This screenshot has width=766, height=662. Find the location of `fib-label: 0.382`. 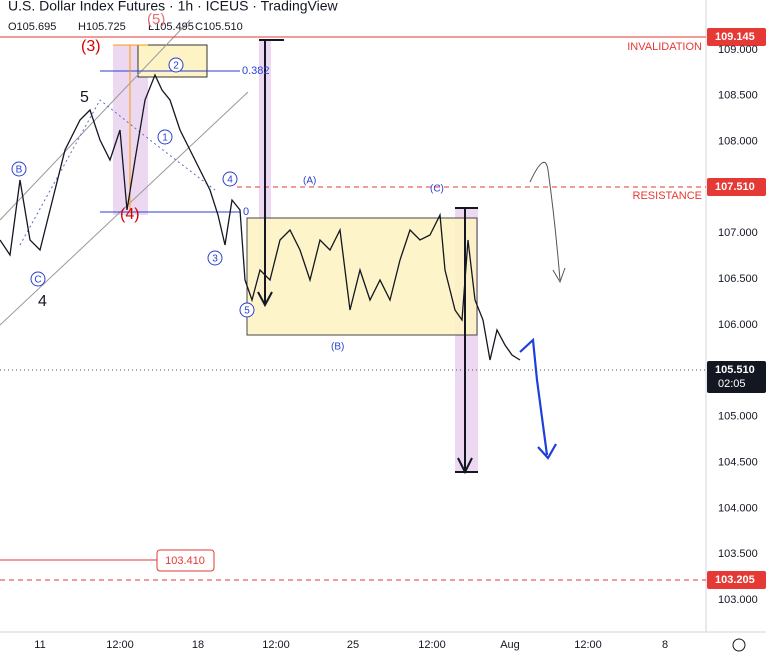

fib-label: 0.382 is located at coordinates (256, 71).